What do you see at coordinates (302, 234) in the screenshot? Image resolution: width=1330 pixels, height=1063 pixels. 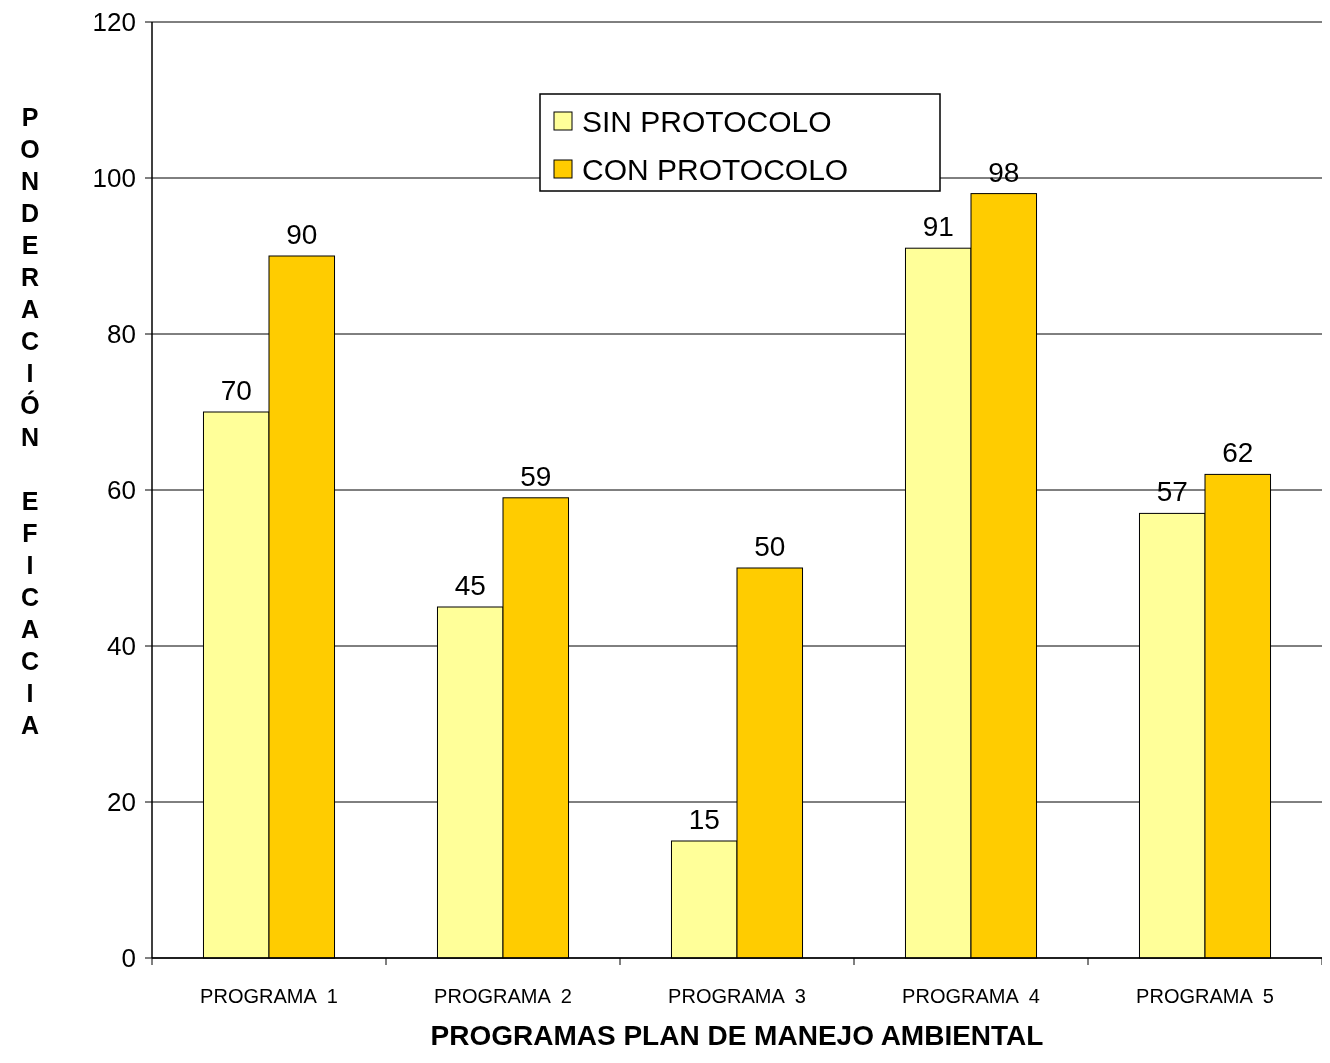 I see `data-label: 90` at bounding box center [302, 234].